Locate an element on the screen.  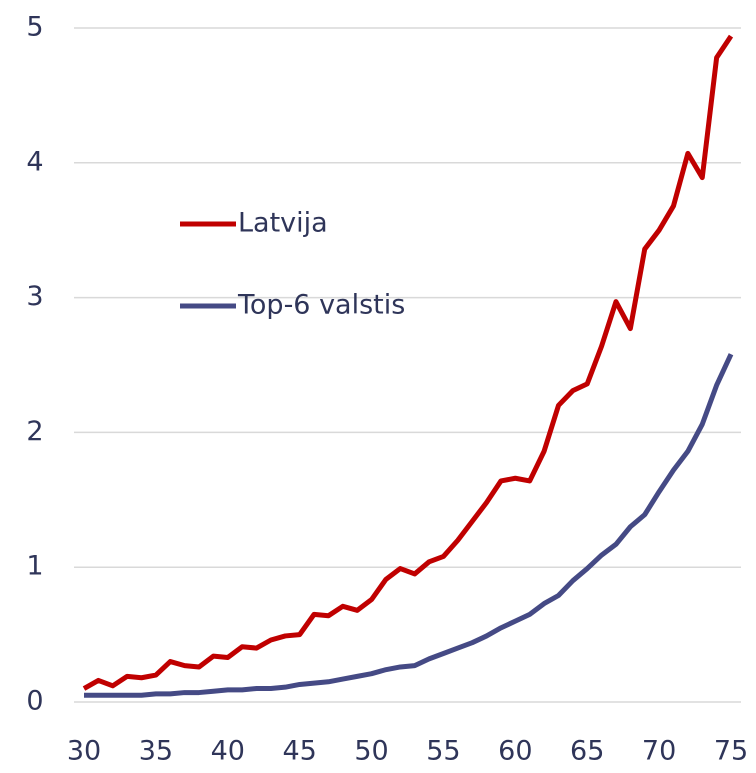
x-tick-label: 35 is located at coordinates (156, 751).